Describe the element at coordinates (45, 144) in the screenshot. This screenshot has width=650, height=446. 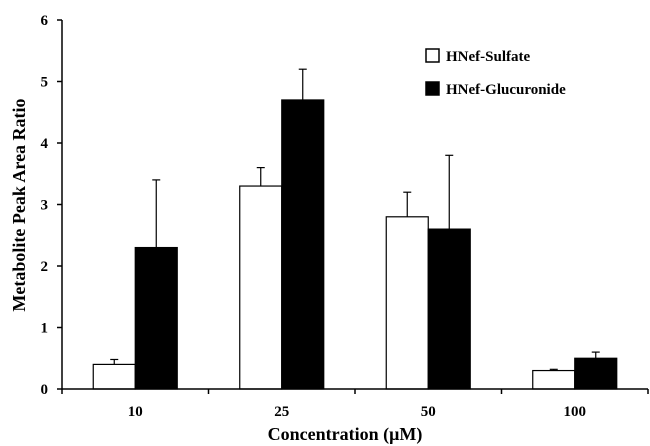
I see `y-tick-label-4: 4` at that location.